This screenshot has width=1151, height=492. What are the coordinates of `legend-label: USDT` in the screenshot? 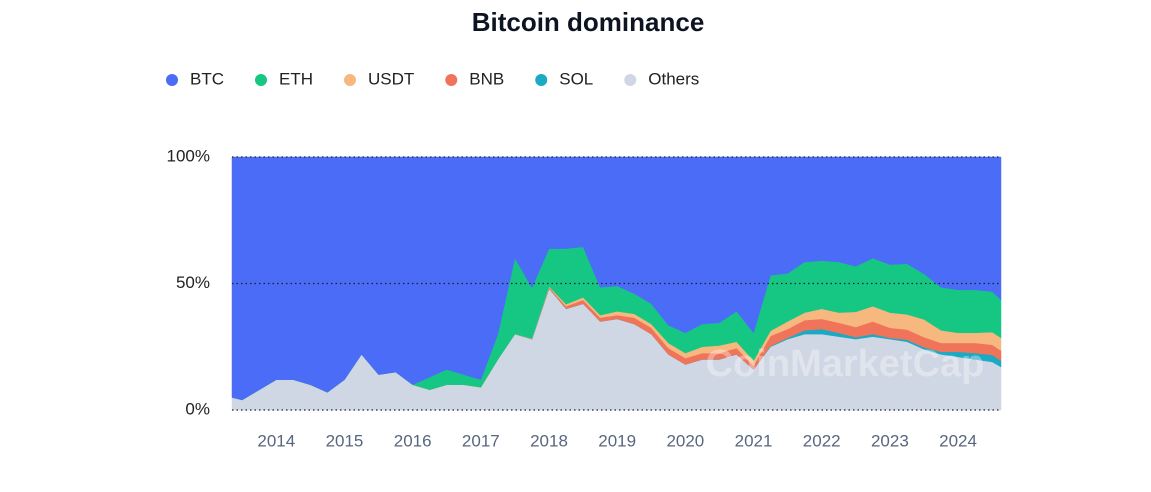 It's located at (391, 78).